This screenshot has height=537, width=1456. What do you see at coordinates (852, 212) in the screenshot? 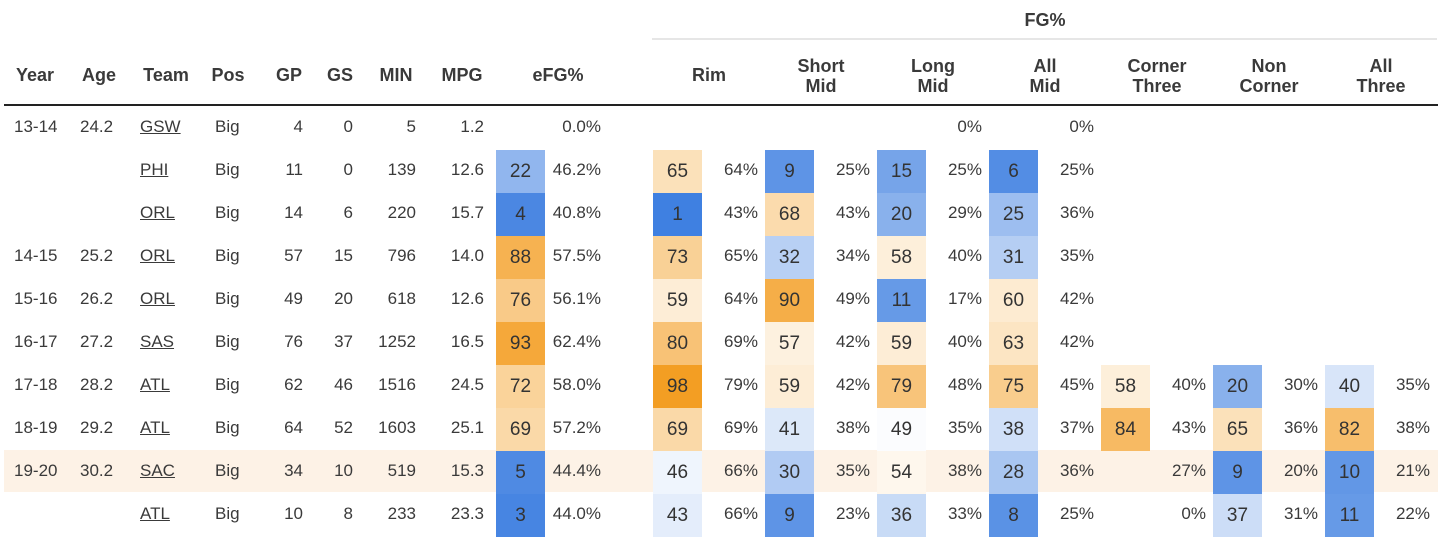
I see `pct-short_mid: 43%` at bounding box center [852, 212].